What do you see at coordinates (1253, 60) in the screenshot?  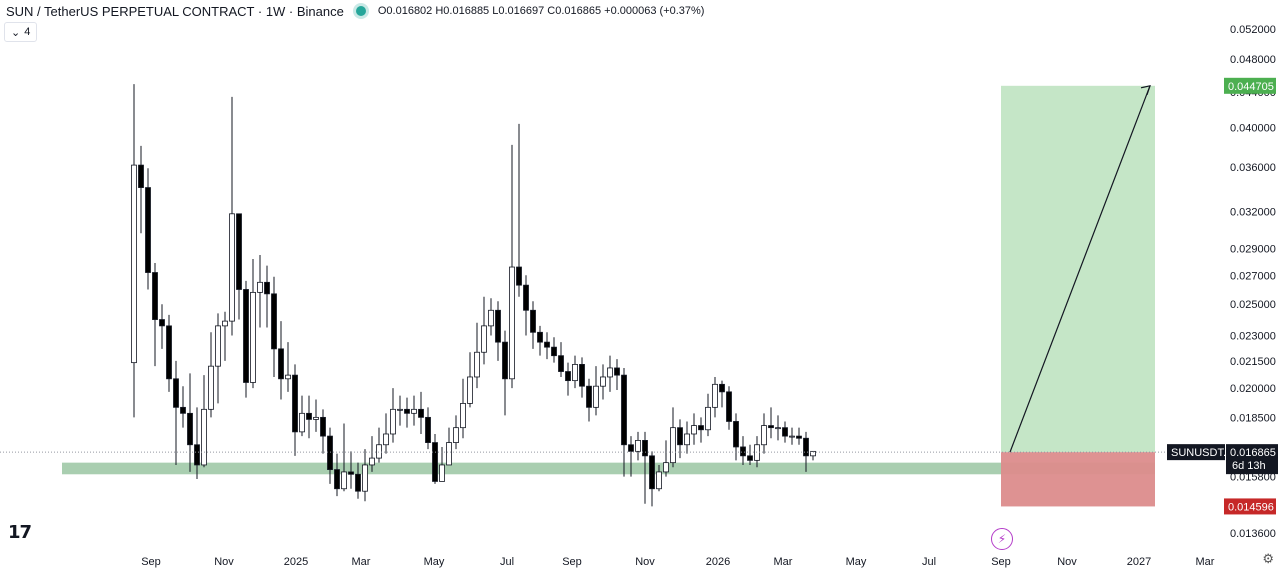 I see `y-tick-label: 0.048000` at bounding box center [1253, 60].